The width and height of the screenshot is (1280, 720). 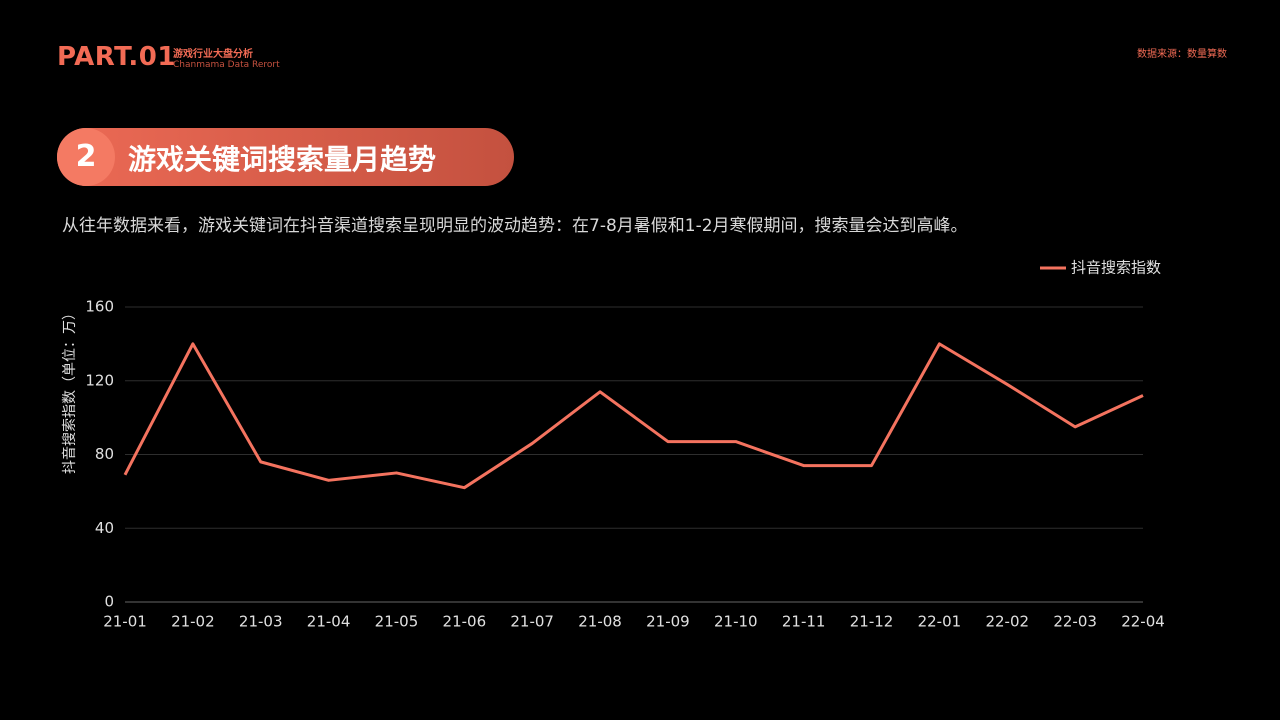 What do you see at coordinates (1007, 622) in the screenshot?
I see `x-tick-label: 22-02` at bounding box center [1007, 622].